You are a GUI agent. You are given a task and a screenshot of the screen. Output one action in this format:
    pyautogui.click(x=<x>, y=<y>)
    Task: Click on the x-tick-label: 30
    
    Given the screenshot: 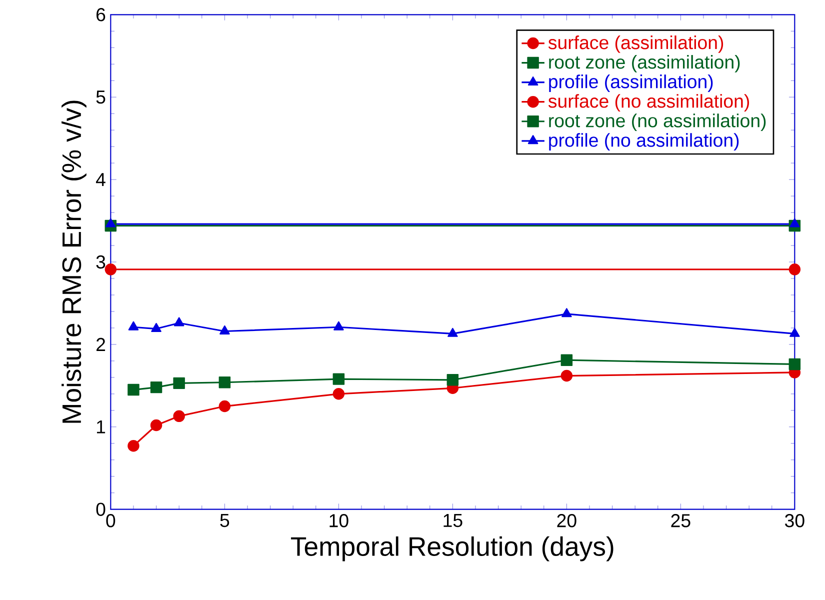 What is the action you would take?
    pyautogui.click(x=794, y=521)
    